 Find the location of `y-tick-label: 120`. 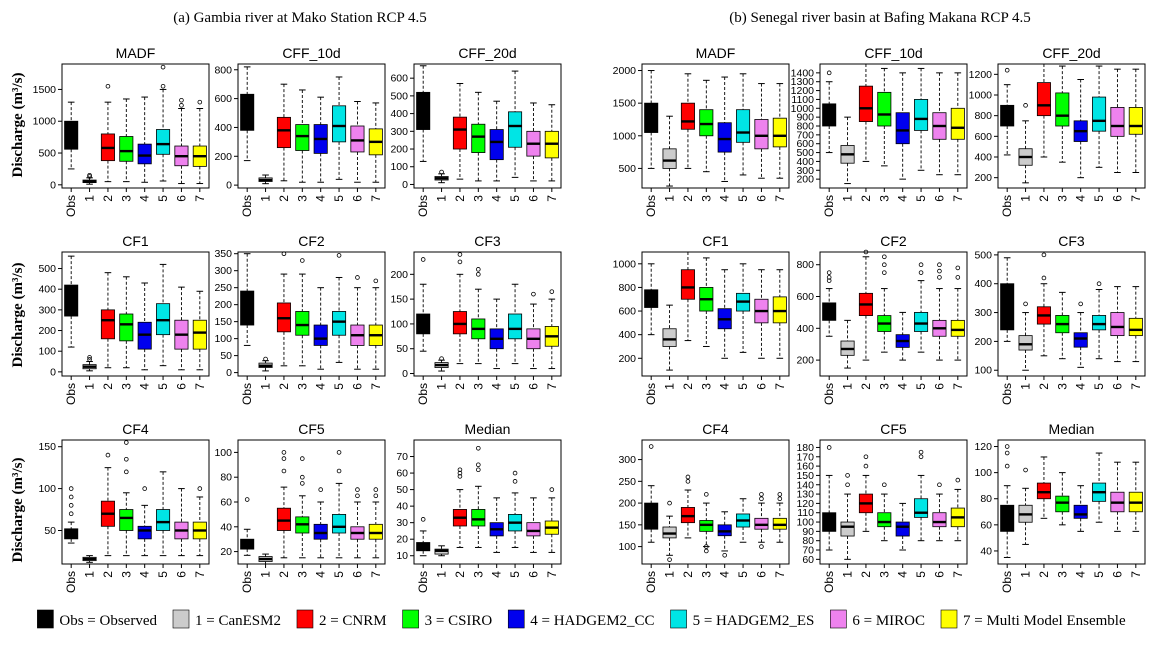

y-tick-label: 120 is located at coordinates (805, 504).